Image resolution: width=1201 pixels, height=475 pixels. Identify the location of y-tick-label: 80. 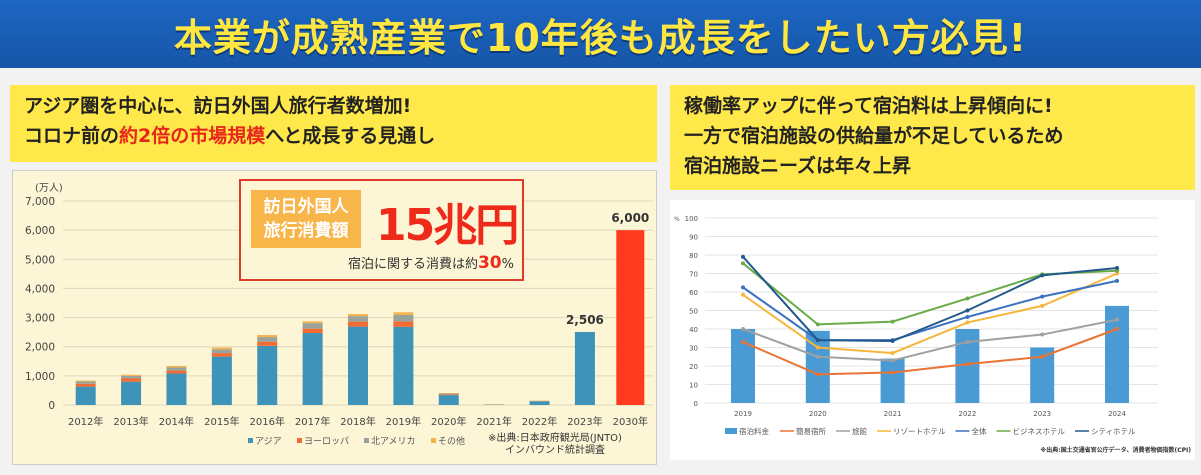
(693, 256).